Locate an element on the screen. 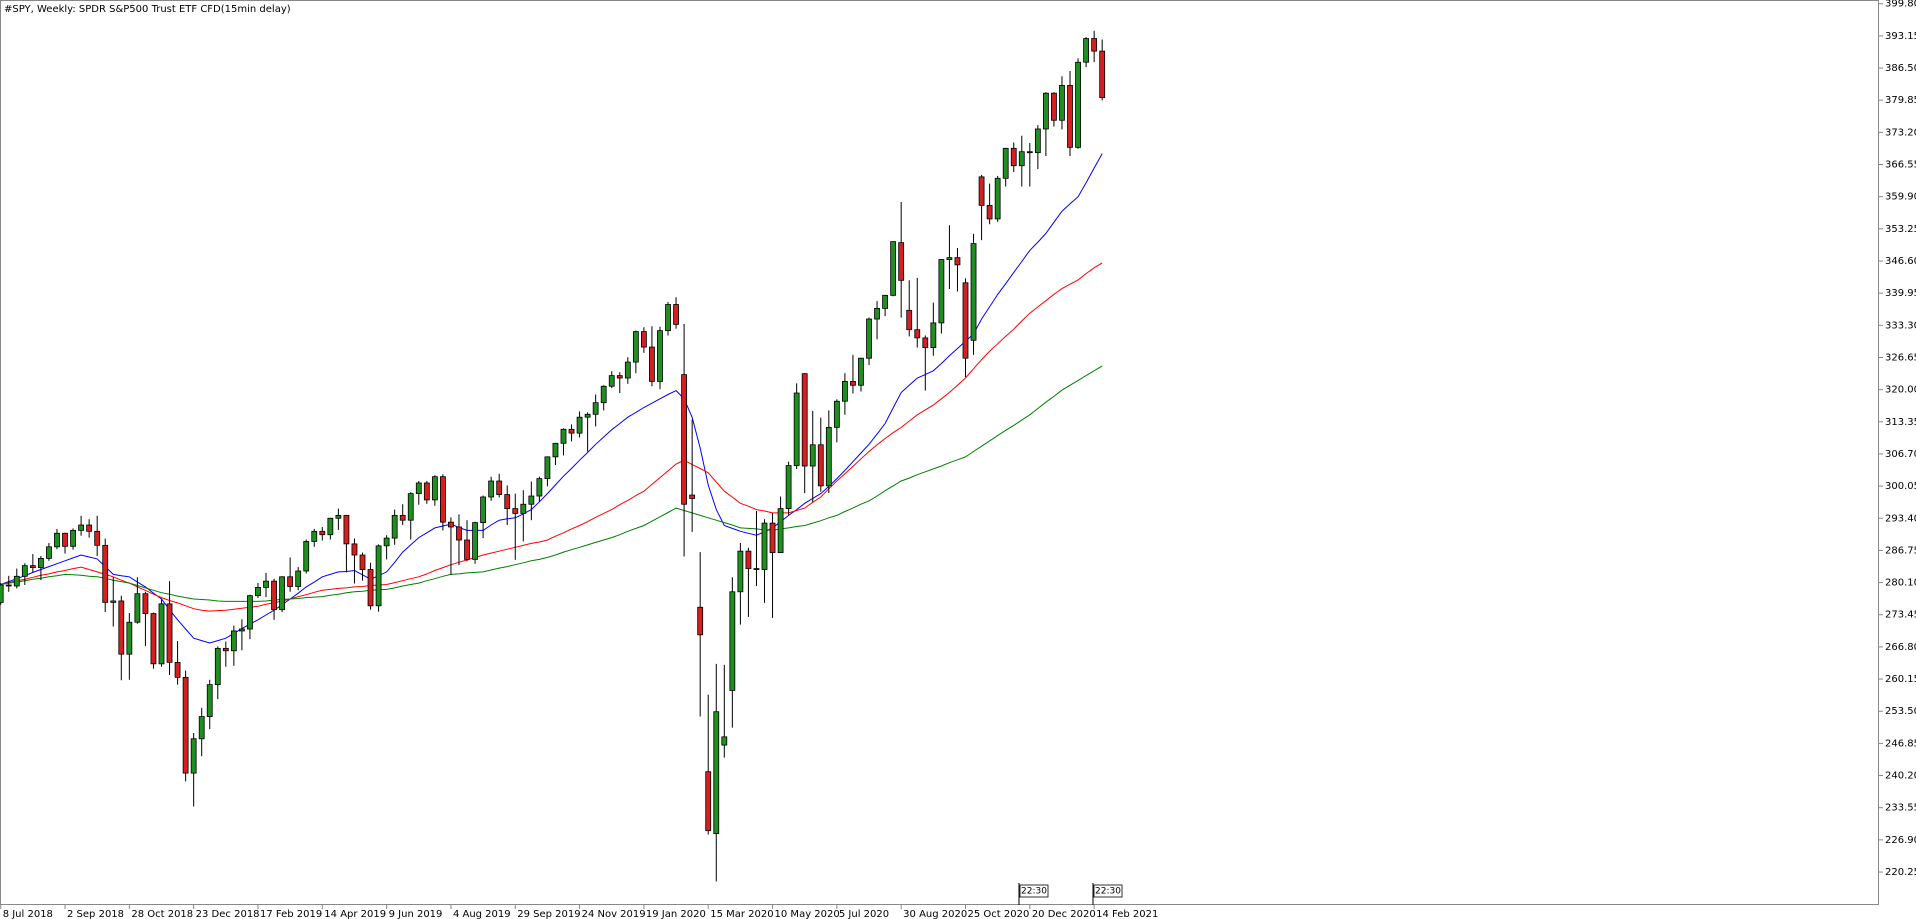 The image size is (1916, 919). ma-line is located at coordinates (551, 483).